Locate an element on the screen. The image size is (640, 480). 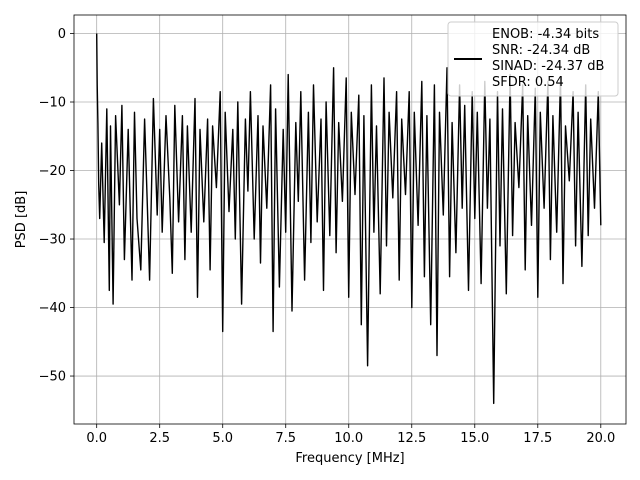
x-tick-label: 12.5 is located at coordinates (411, 438).